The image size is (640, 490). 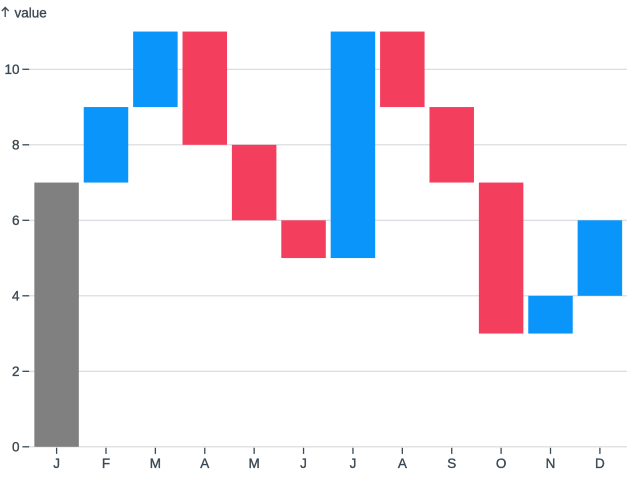 I want to click on svg-text: value, so click(x=31, y=12).